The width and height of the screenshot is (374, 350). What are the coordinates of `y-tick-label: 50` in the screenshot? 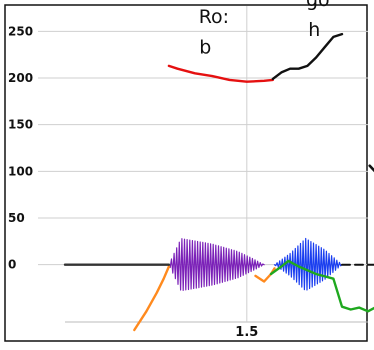 It's located at (16, 218).